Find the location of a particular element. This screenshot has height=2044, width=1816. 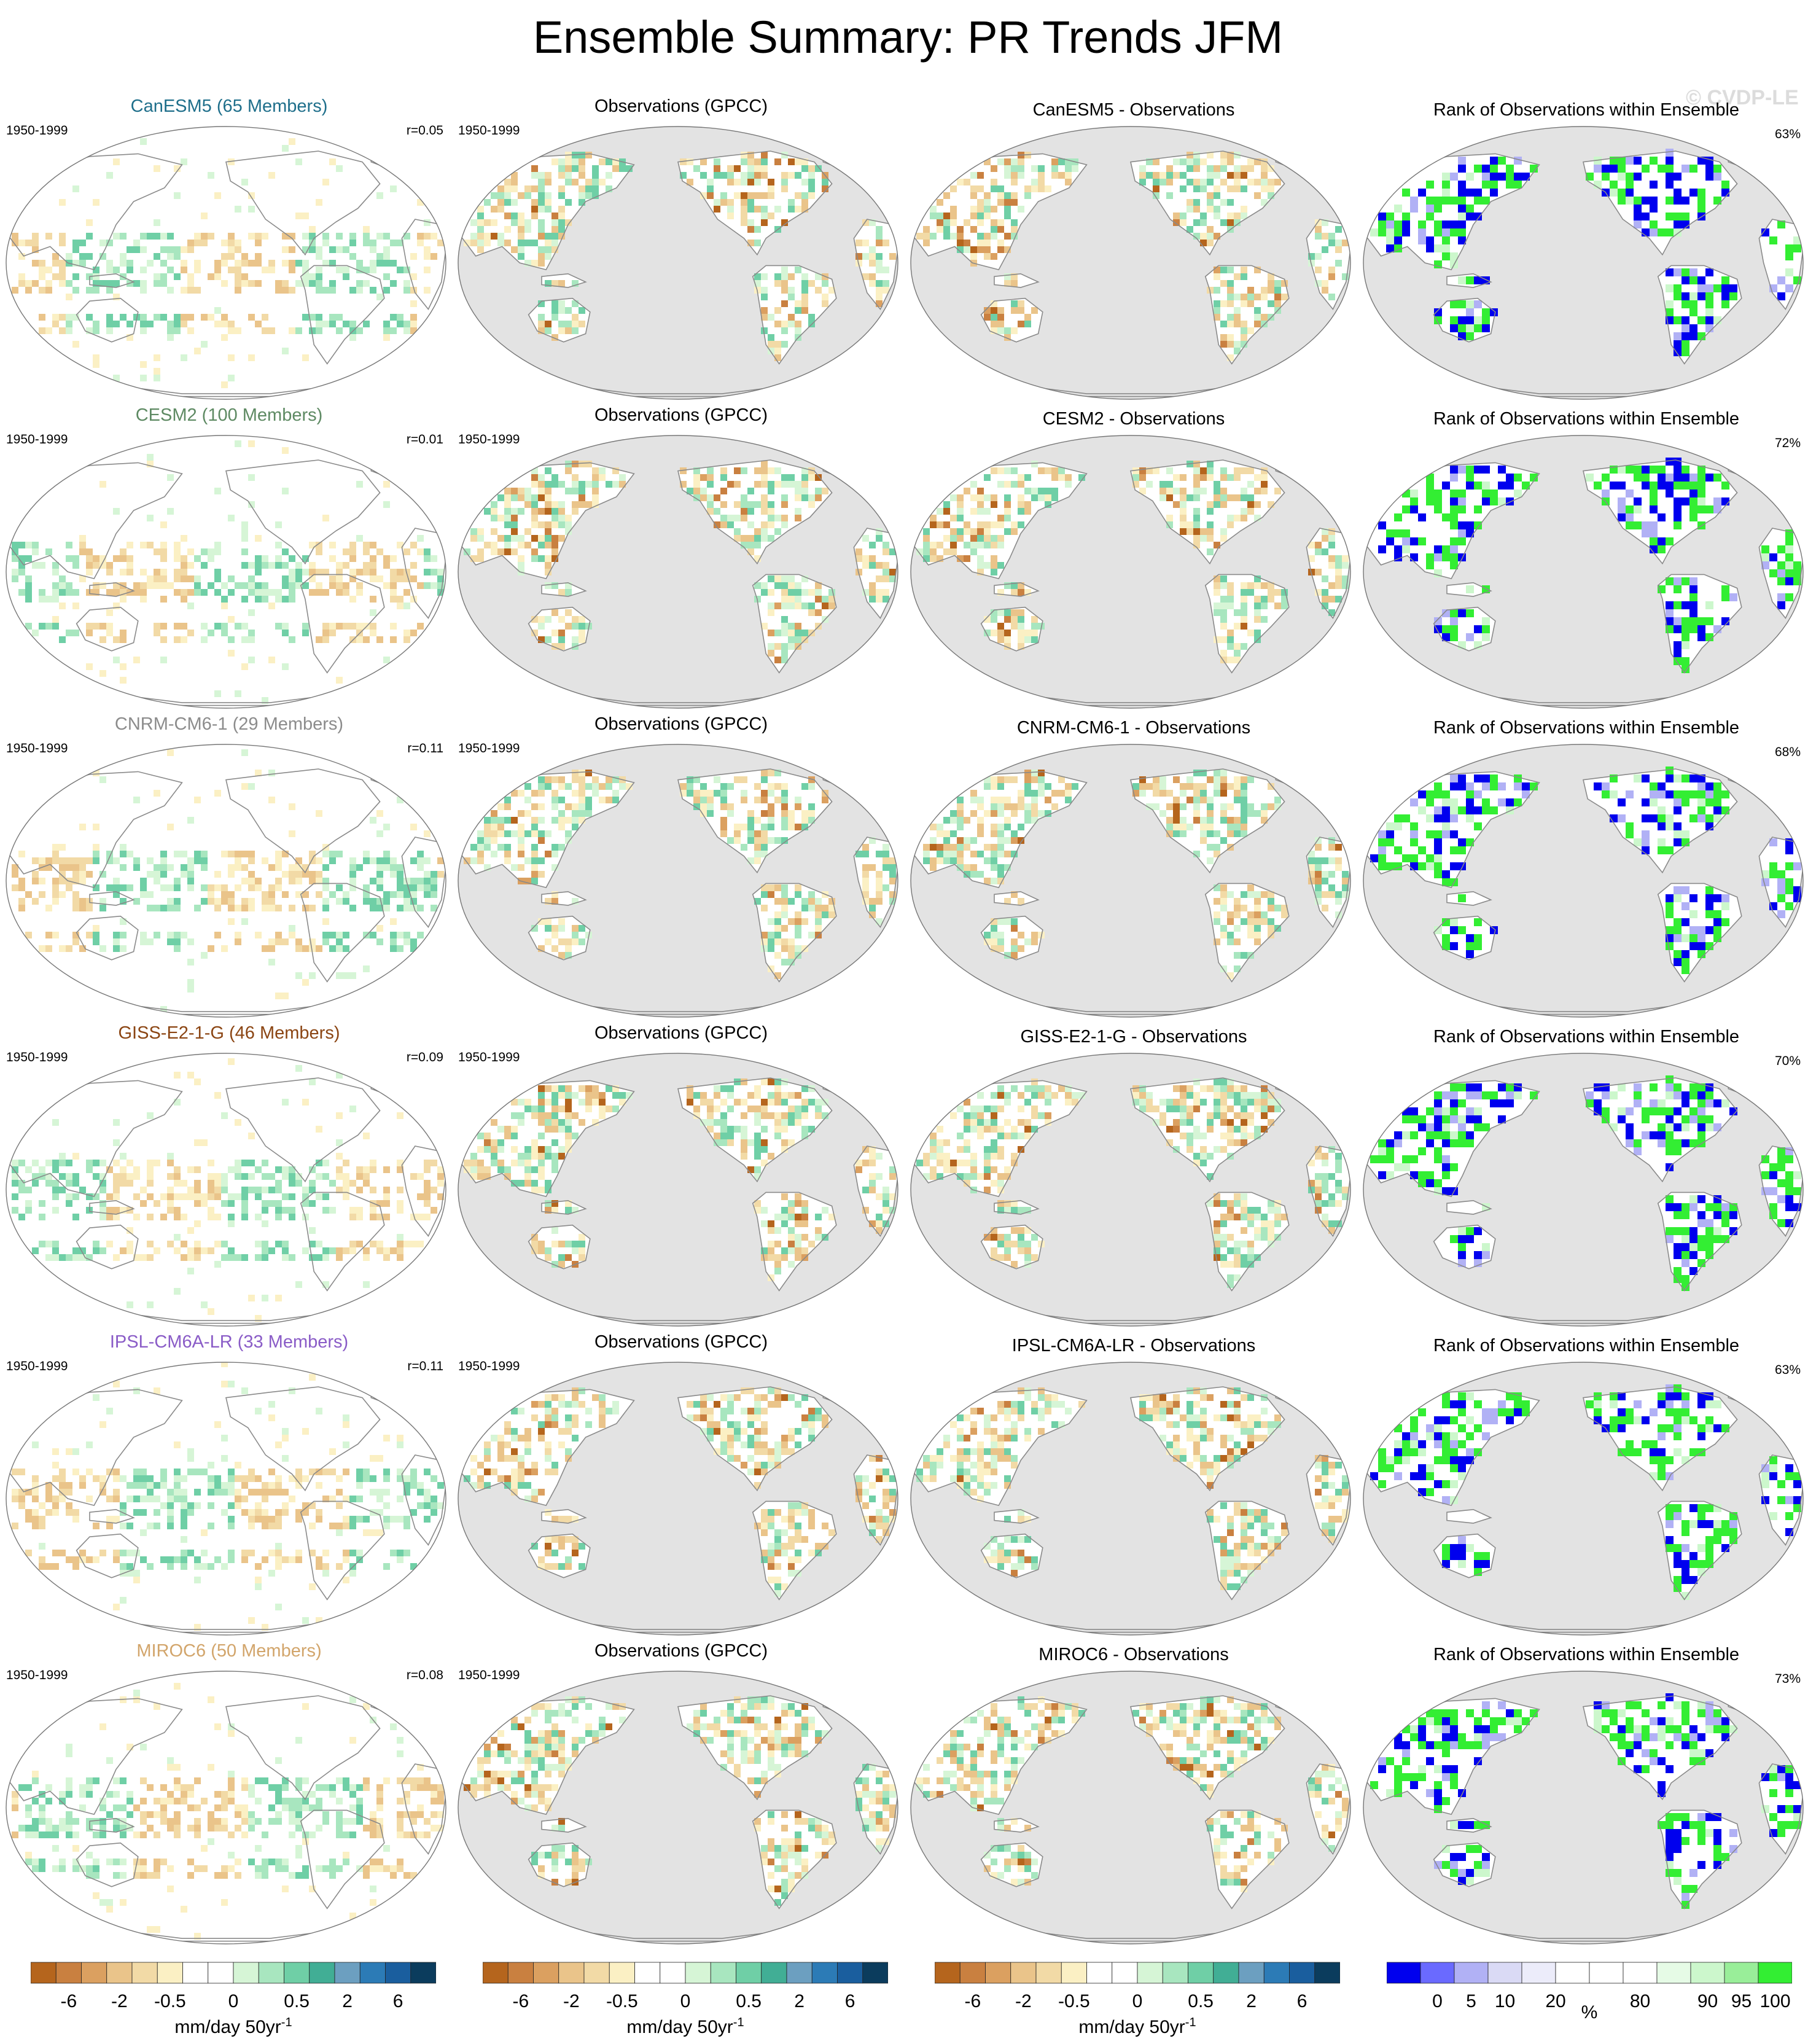

coastline-asia is located at coordinates (1000, 830).